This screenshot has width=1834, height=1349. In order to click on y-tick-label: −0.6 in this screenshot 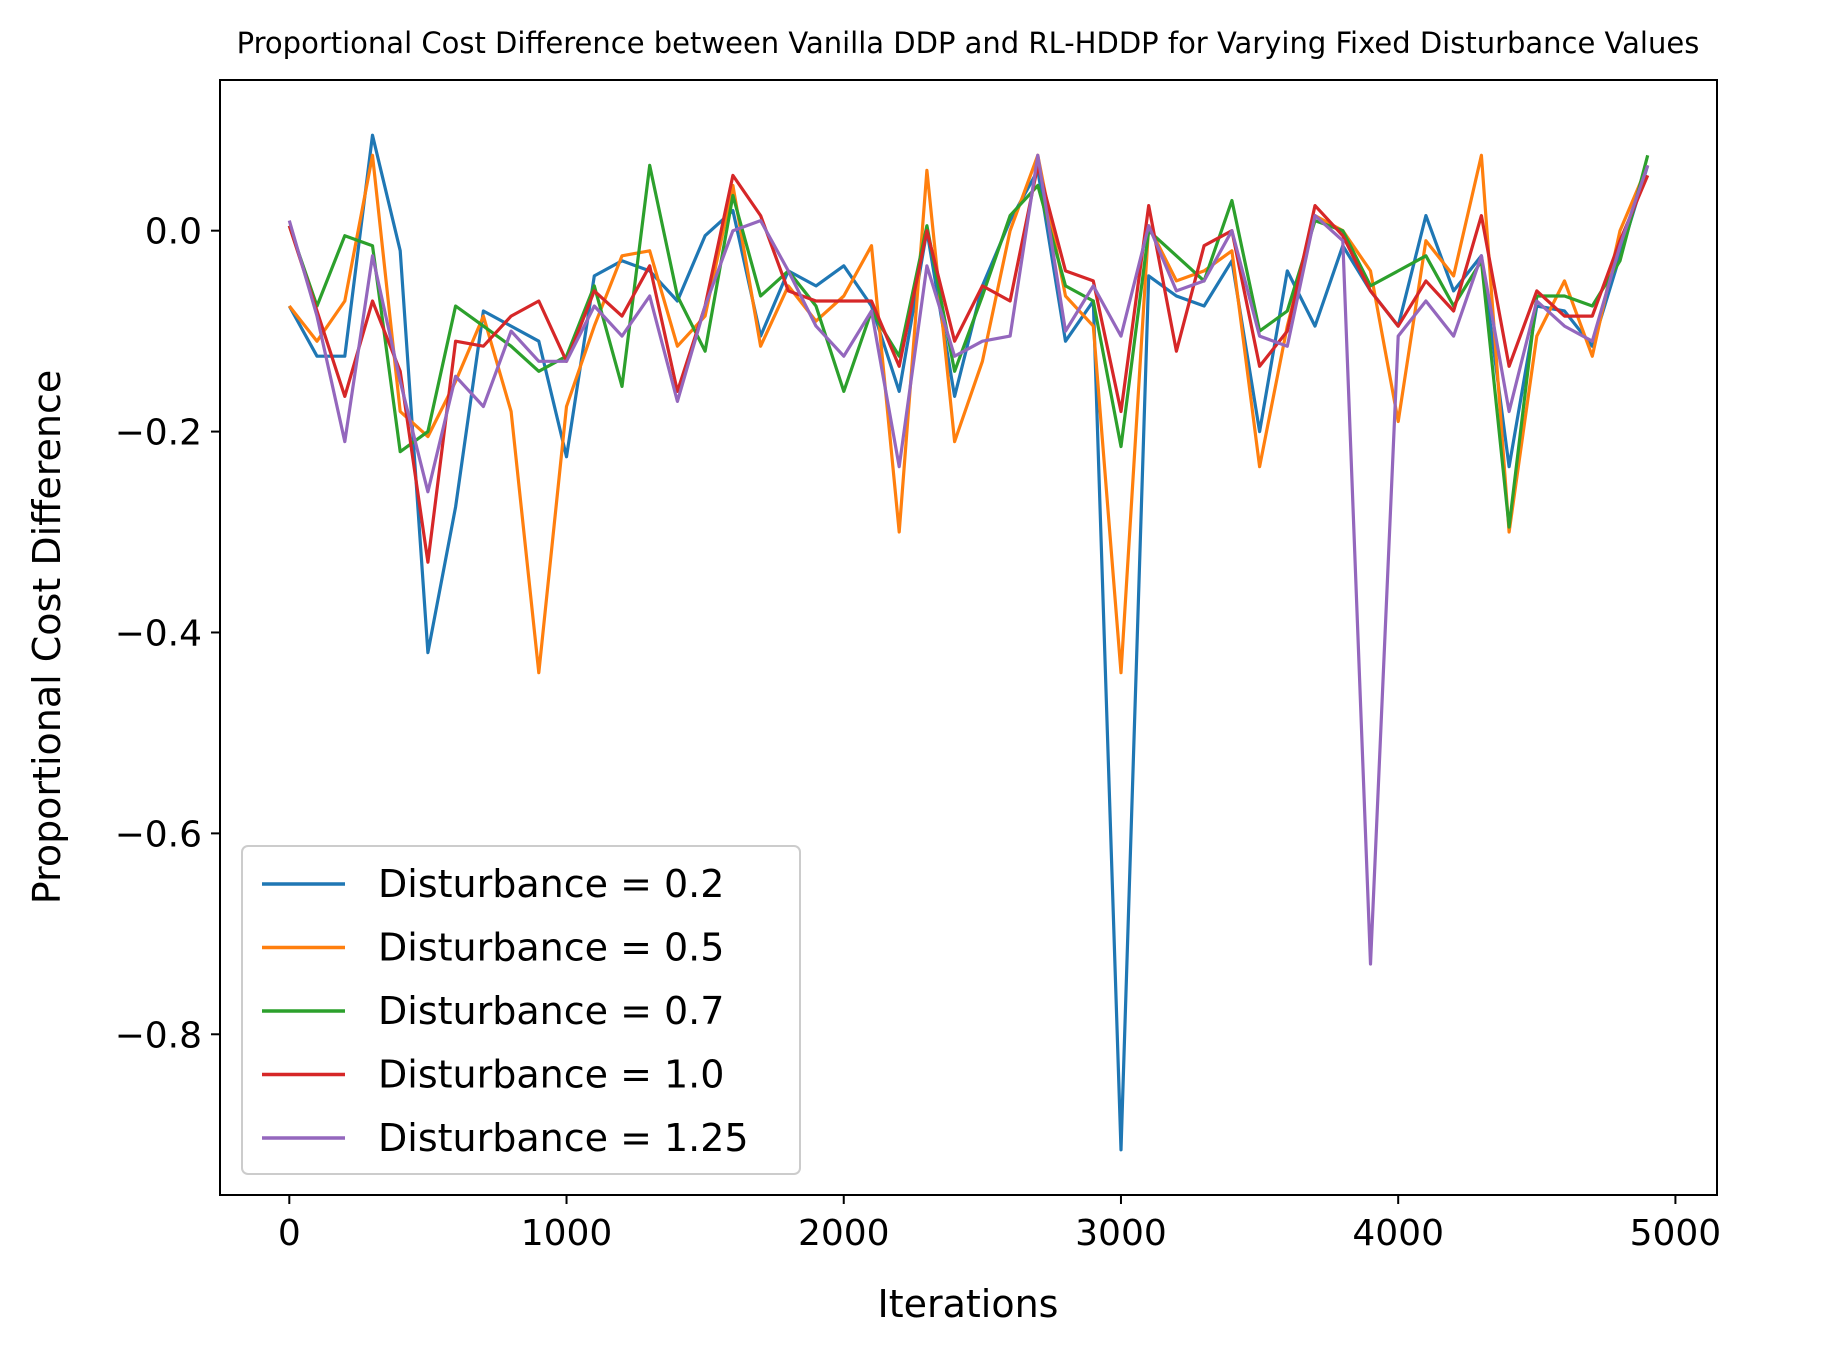, I will do `click(158, 834)`.